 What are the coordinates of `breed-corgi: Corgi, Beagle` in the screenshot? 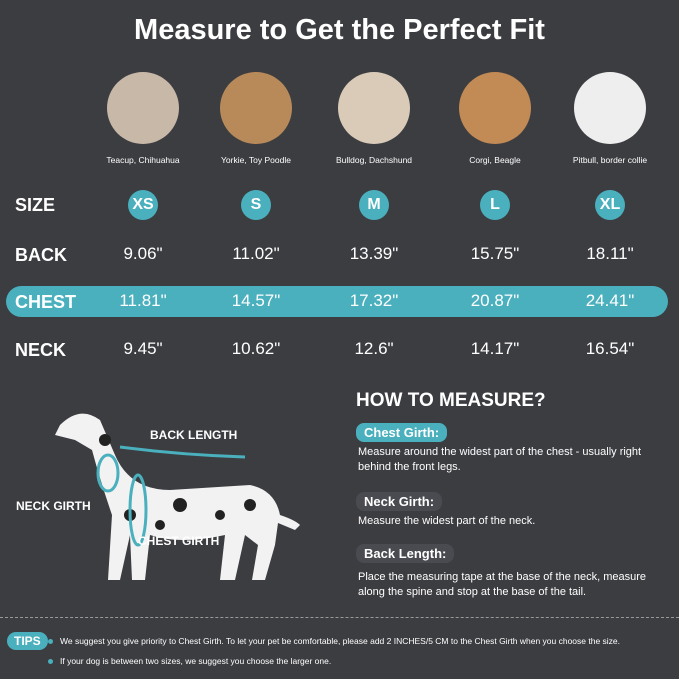 It's located at (495, 118).